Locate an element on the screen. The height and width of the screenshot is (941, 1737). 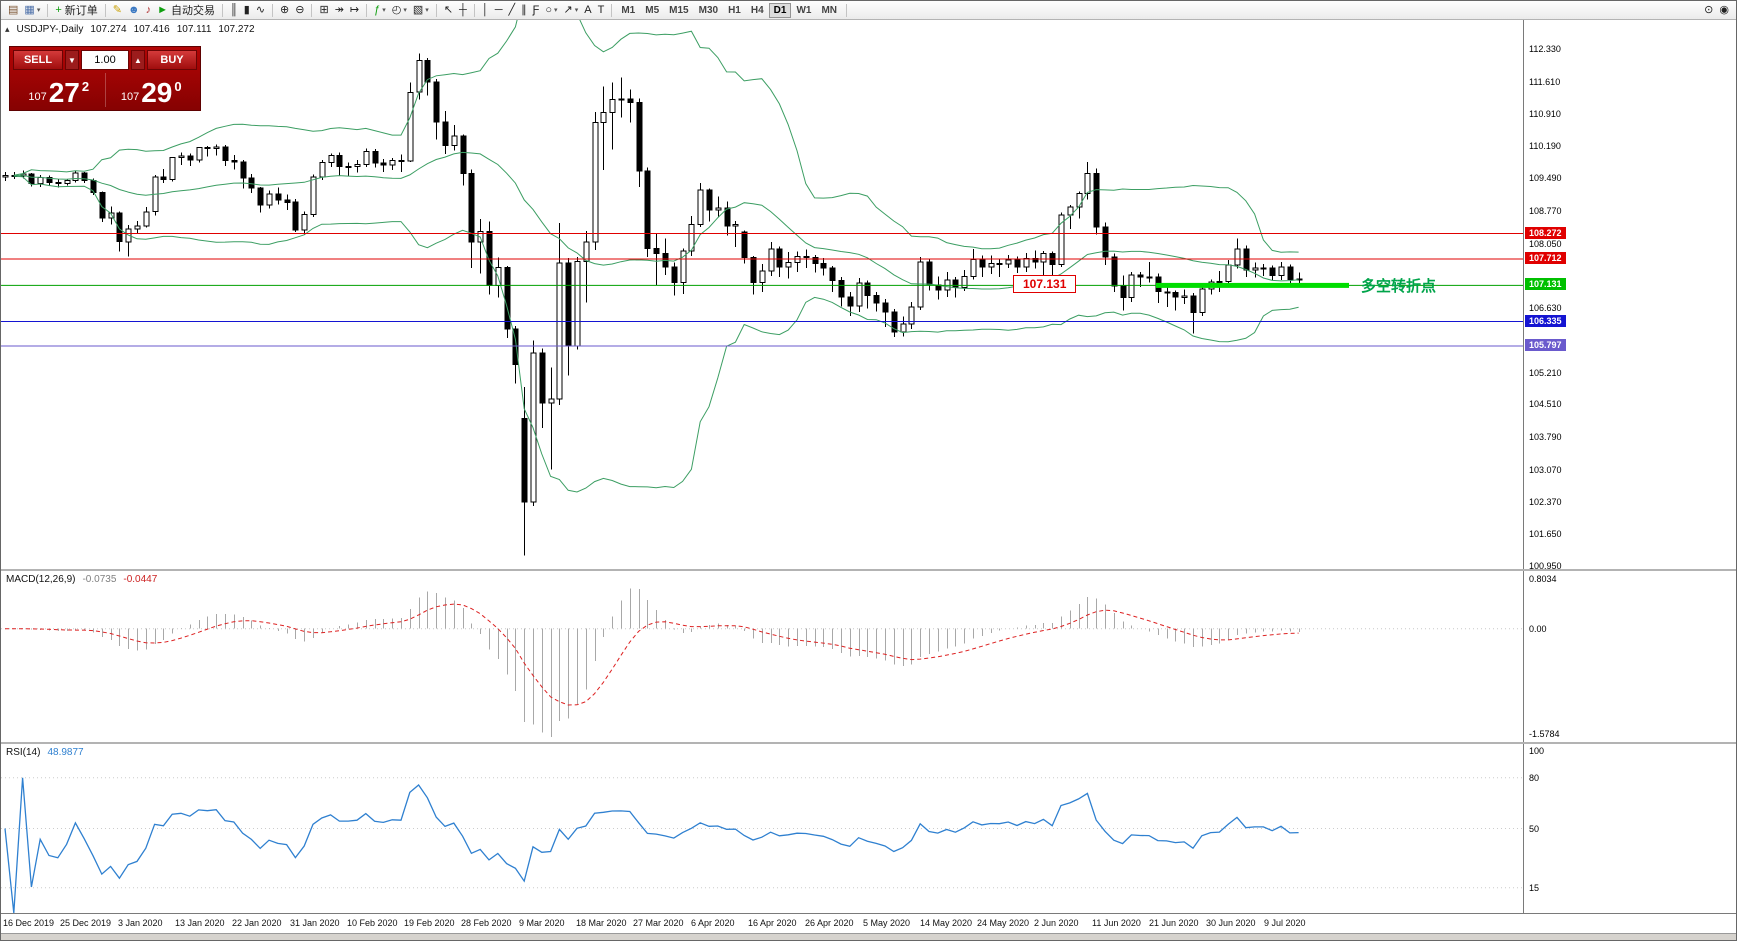
horizontal-line-button: ─ is located at coordinates (499, 10).